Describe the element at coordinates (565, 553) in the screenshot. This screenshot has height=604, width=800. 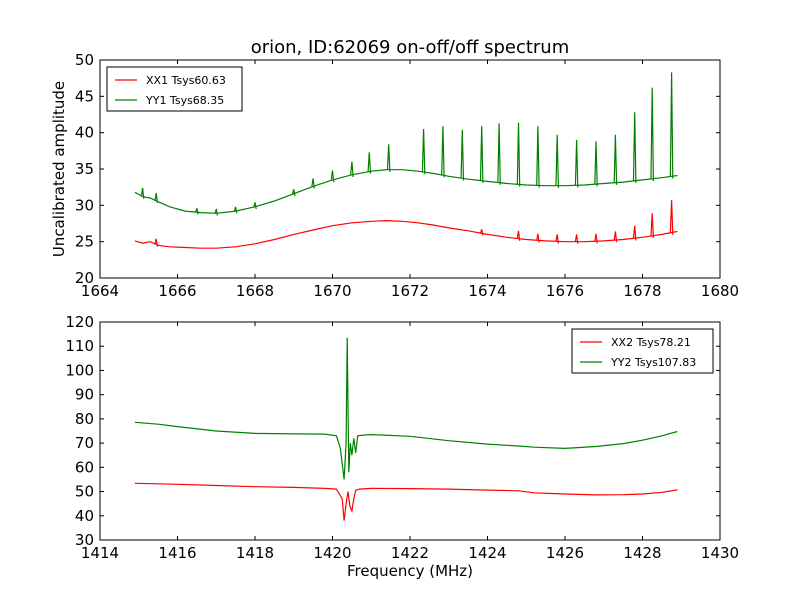
I see `panel2-x-tick-label: 1426` at that location.